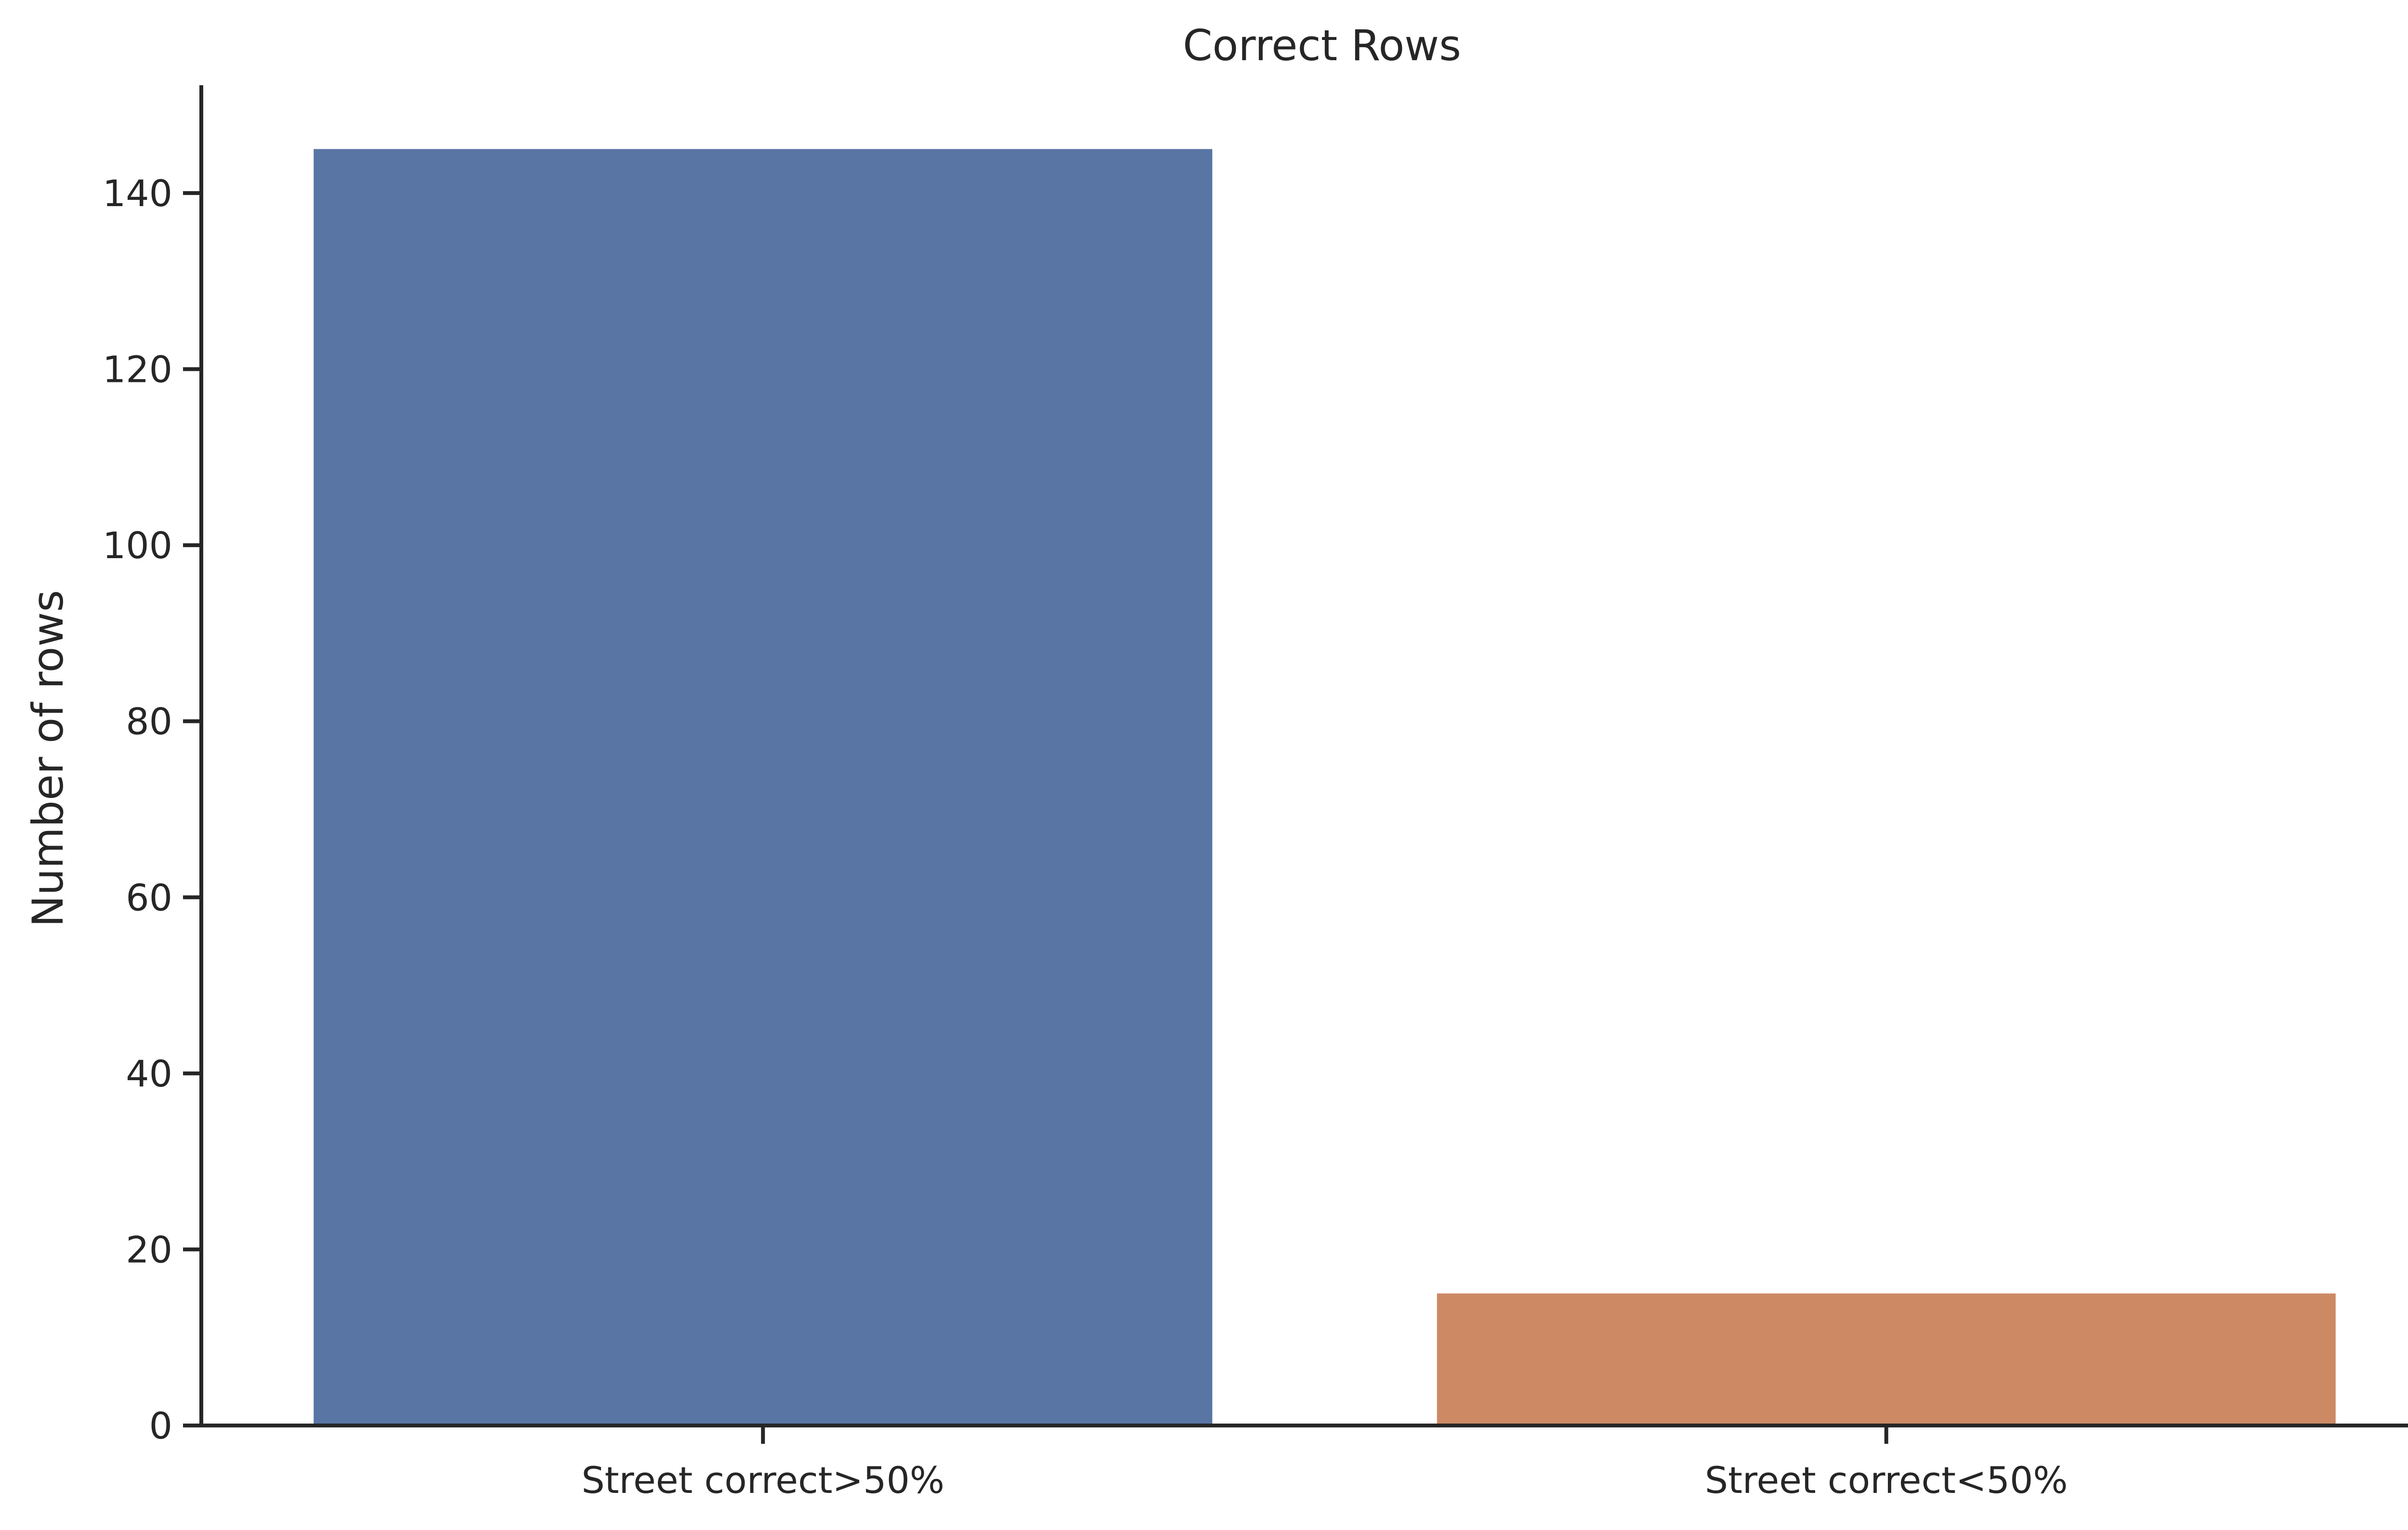  Describe the element at coordinates (149, 1249) in the screenshot. I see `y-tick-label: 20` at that location.